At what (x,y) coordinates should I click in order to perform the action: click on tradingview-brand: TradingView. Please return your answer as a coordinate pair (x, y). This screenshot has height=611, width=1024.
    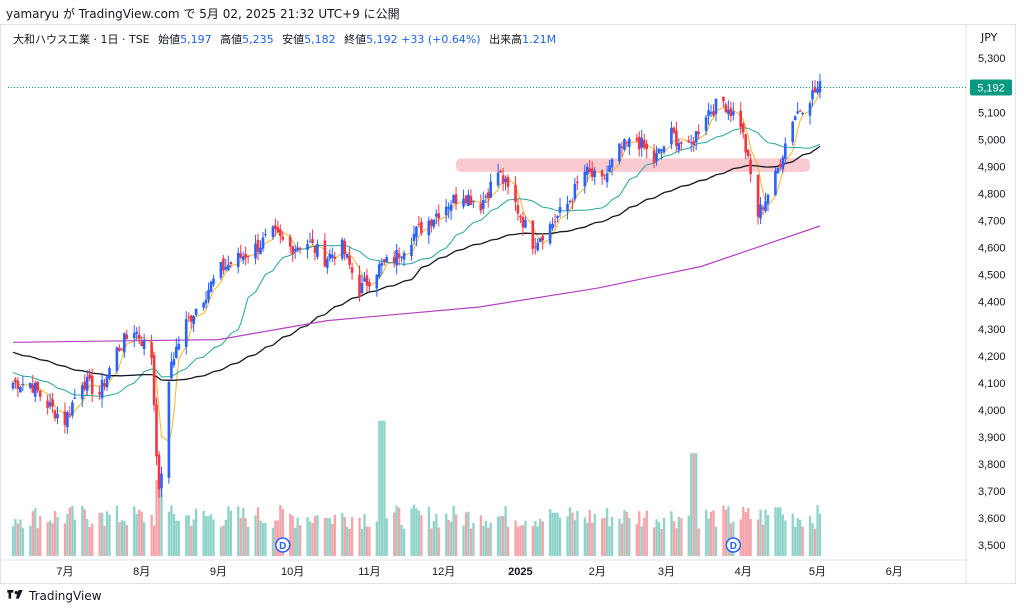
    Looking at the image, I should click on (54, 596).